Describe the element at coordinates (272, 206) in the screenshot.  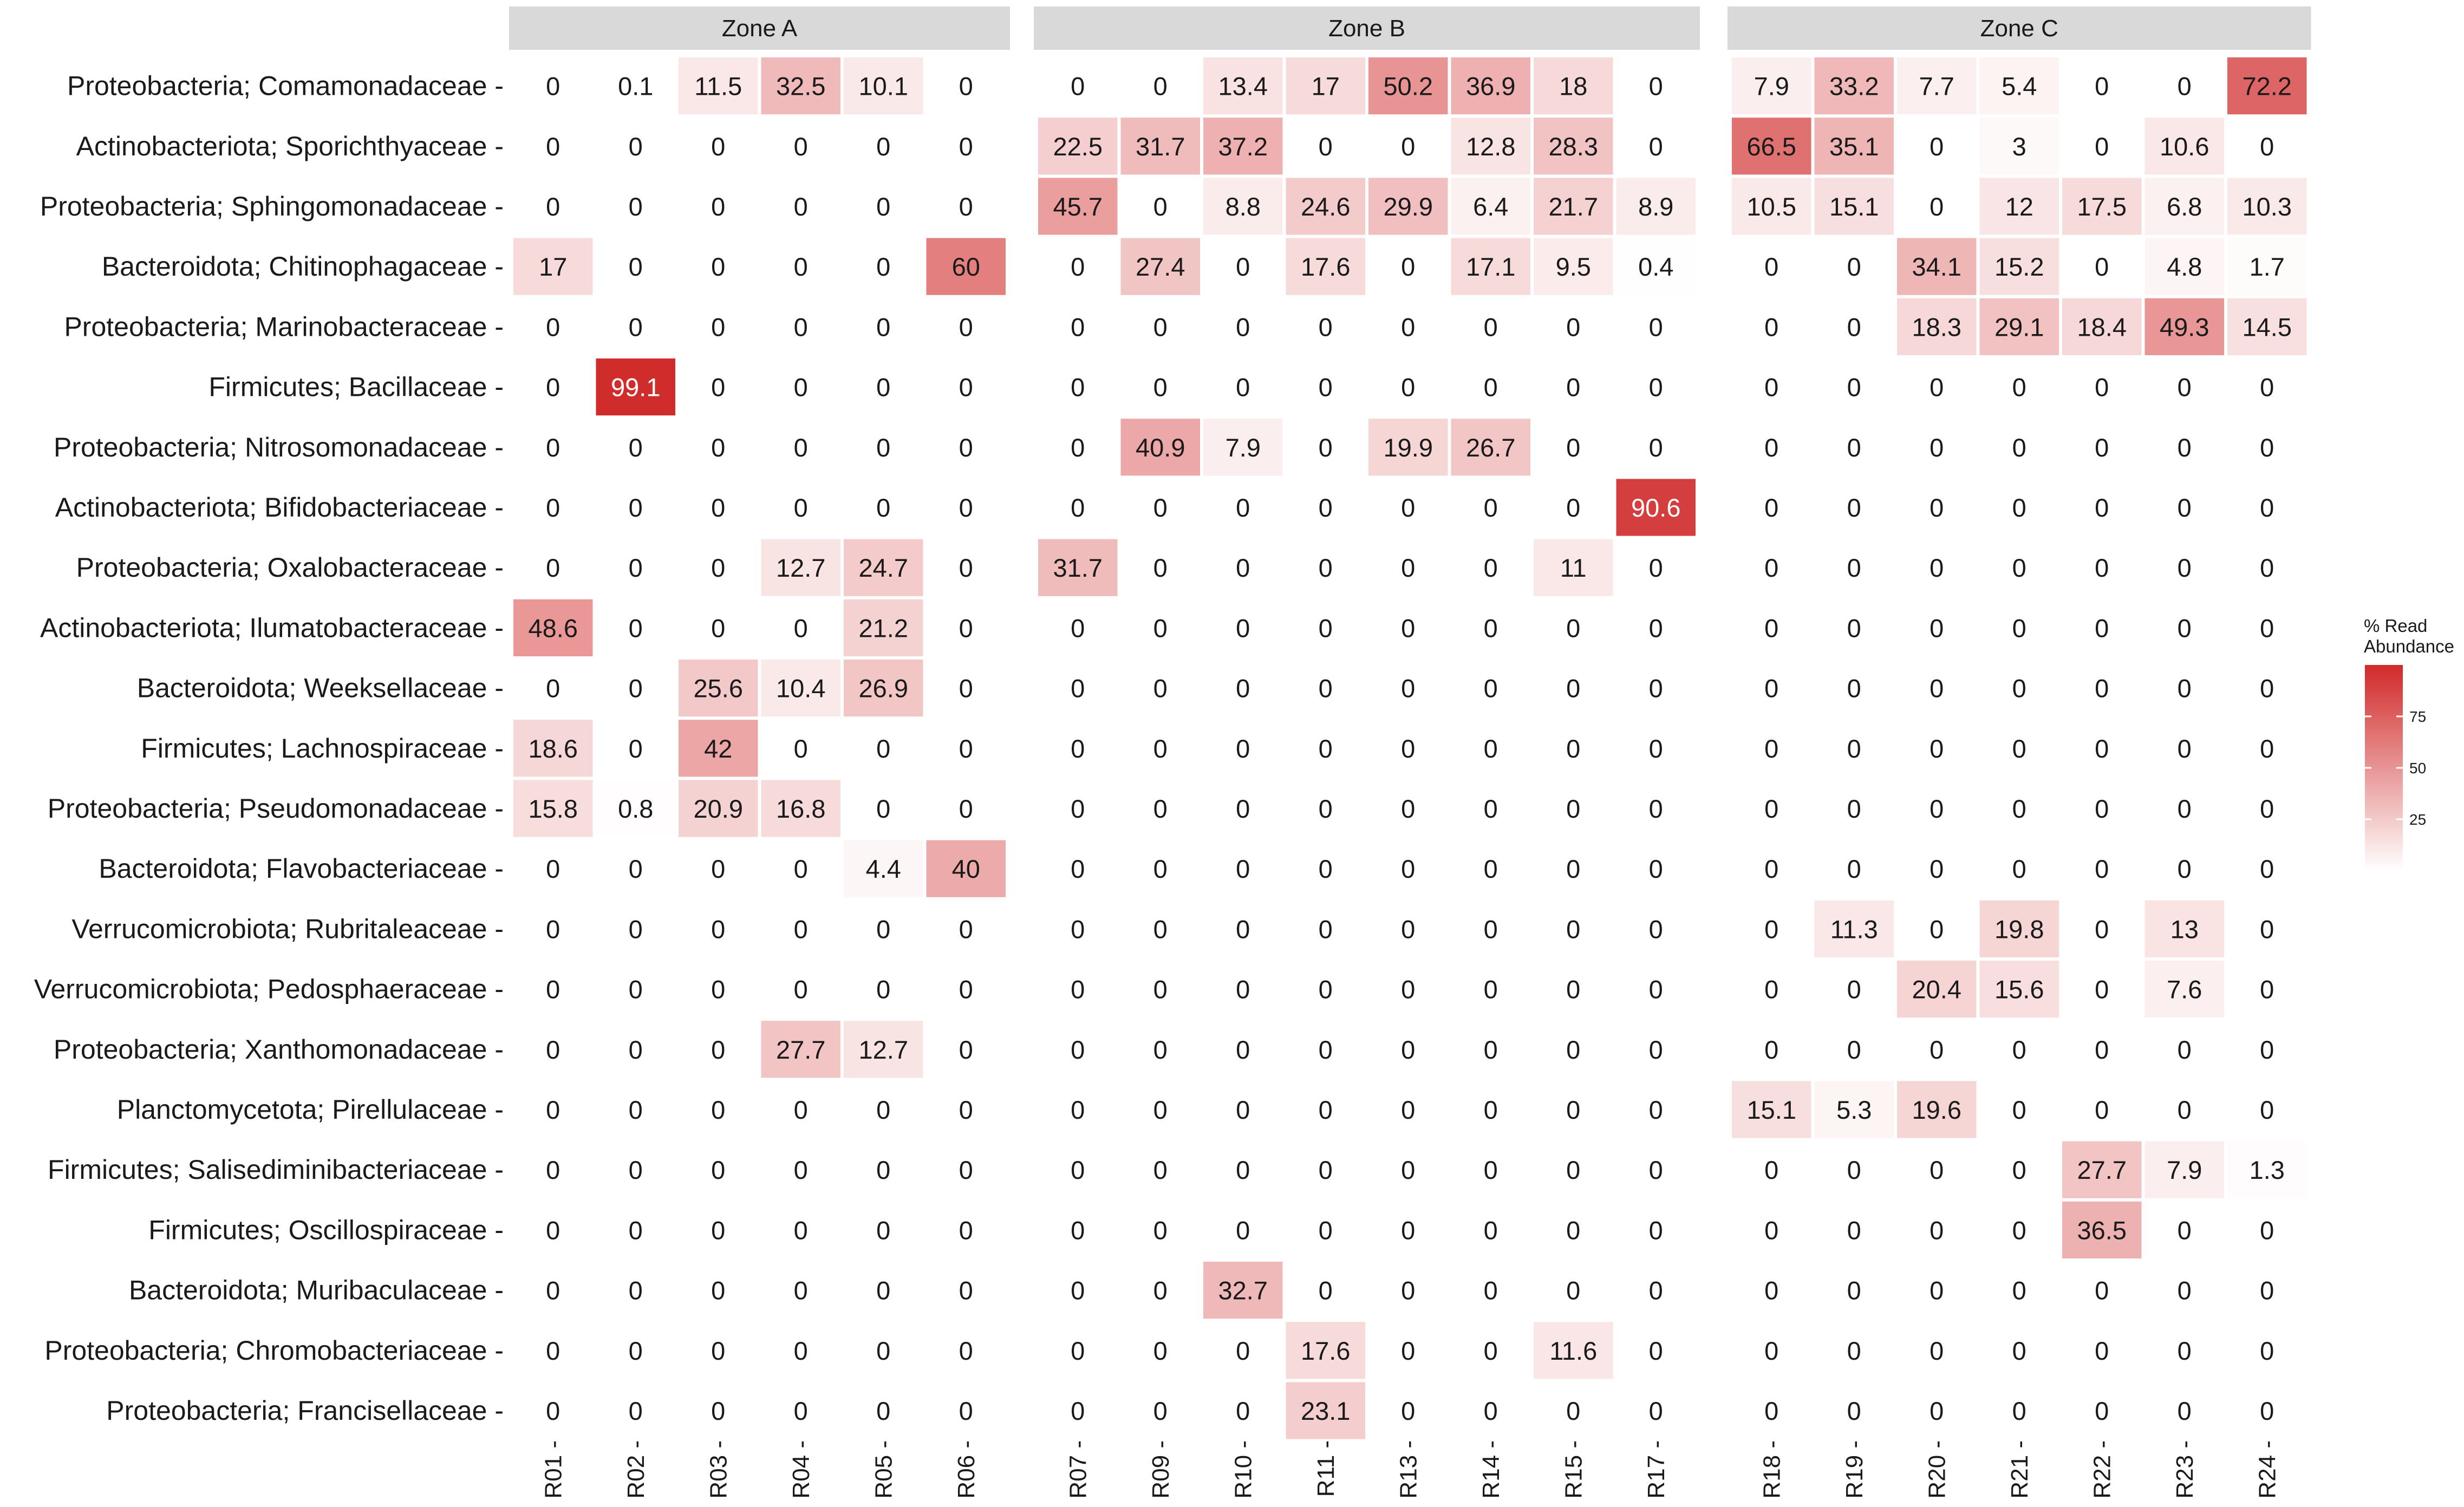
I see `row-label: Proteobacteria; Sphingomonadaceae -` at that location.